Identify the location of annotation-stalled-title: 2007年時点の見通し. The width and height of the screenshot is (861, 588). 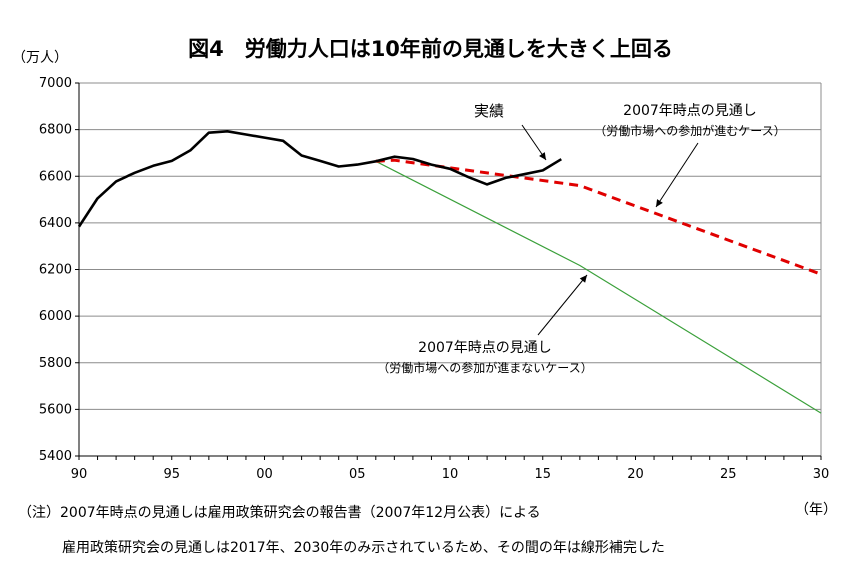
(485, 348).